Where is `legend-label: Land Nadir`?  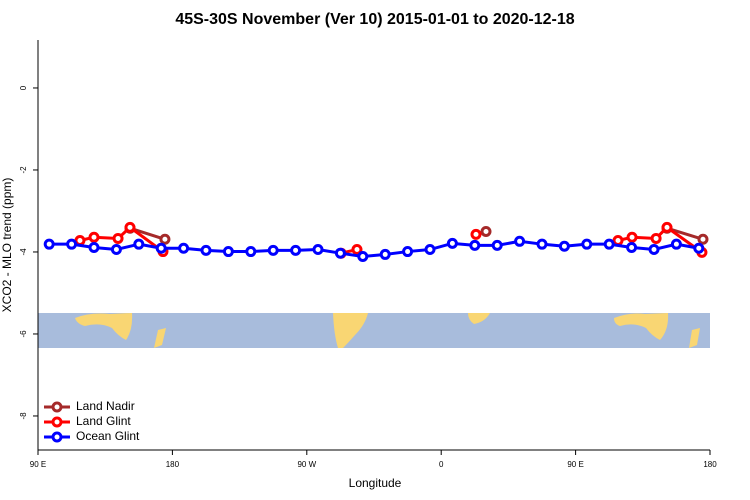 legend-label: Land Nadir is located at coordinates (105, 406).